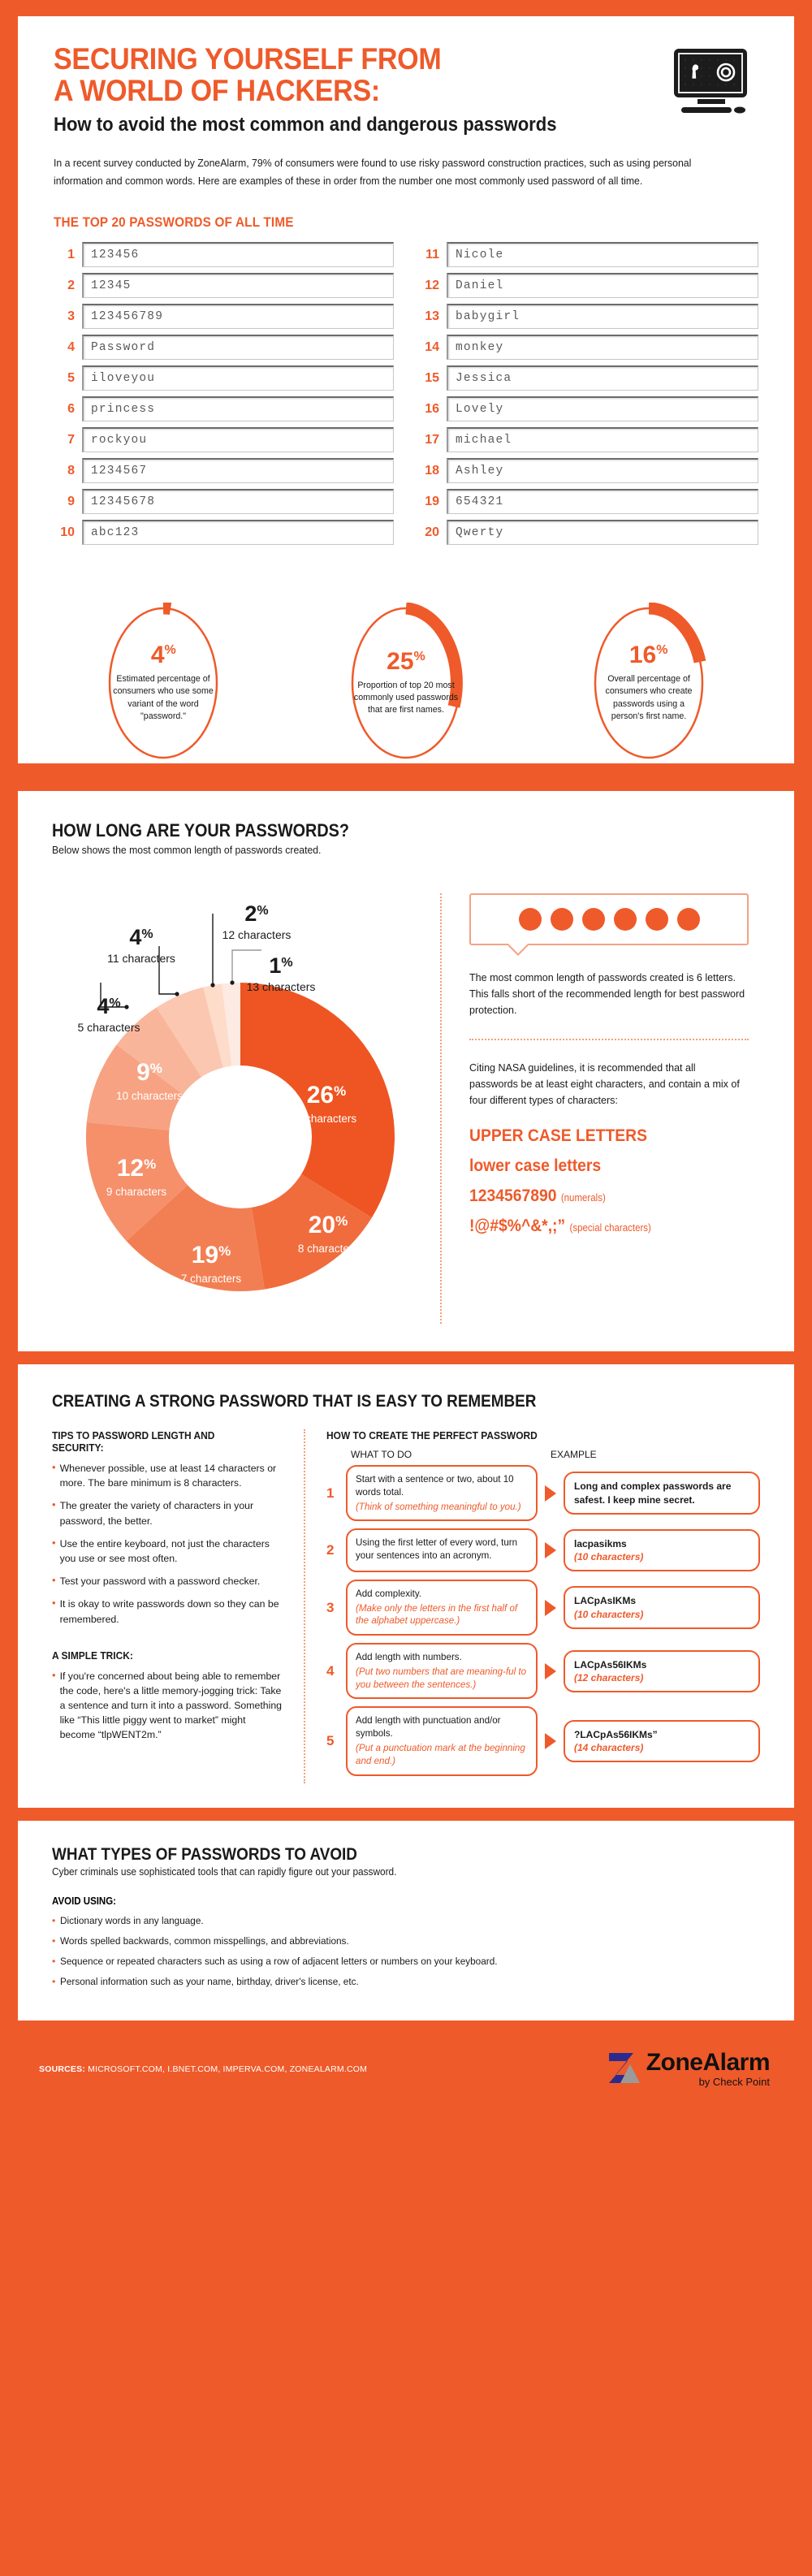 The height and width of the screenshot is (2576, 812). What do you see at coordinates (63, 2069) in the screenshot?
I see `sources-label: SOURCES:` at bounding box center [63, 2069].